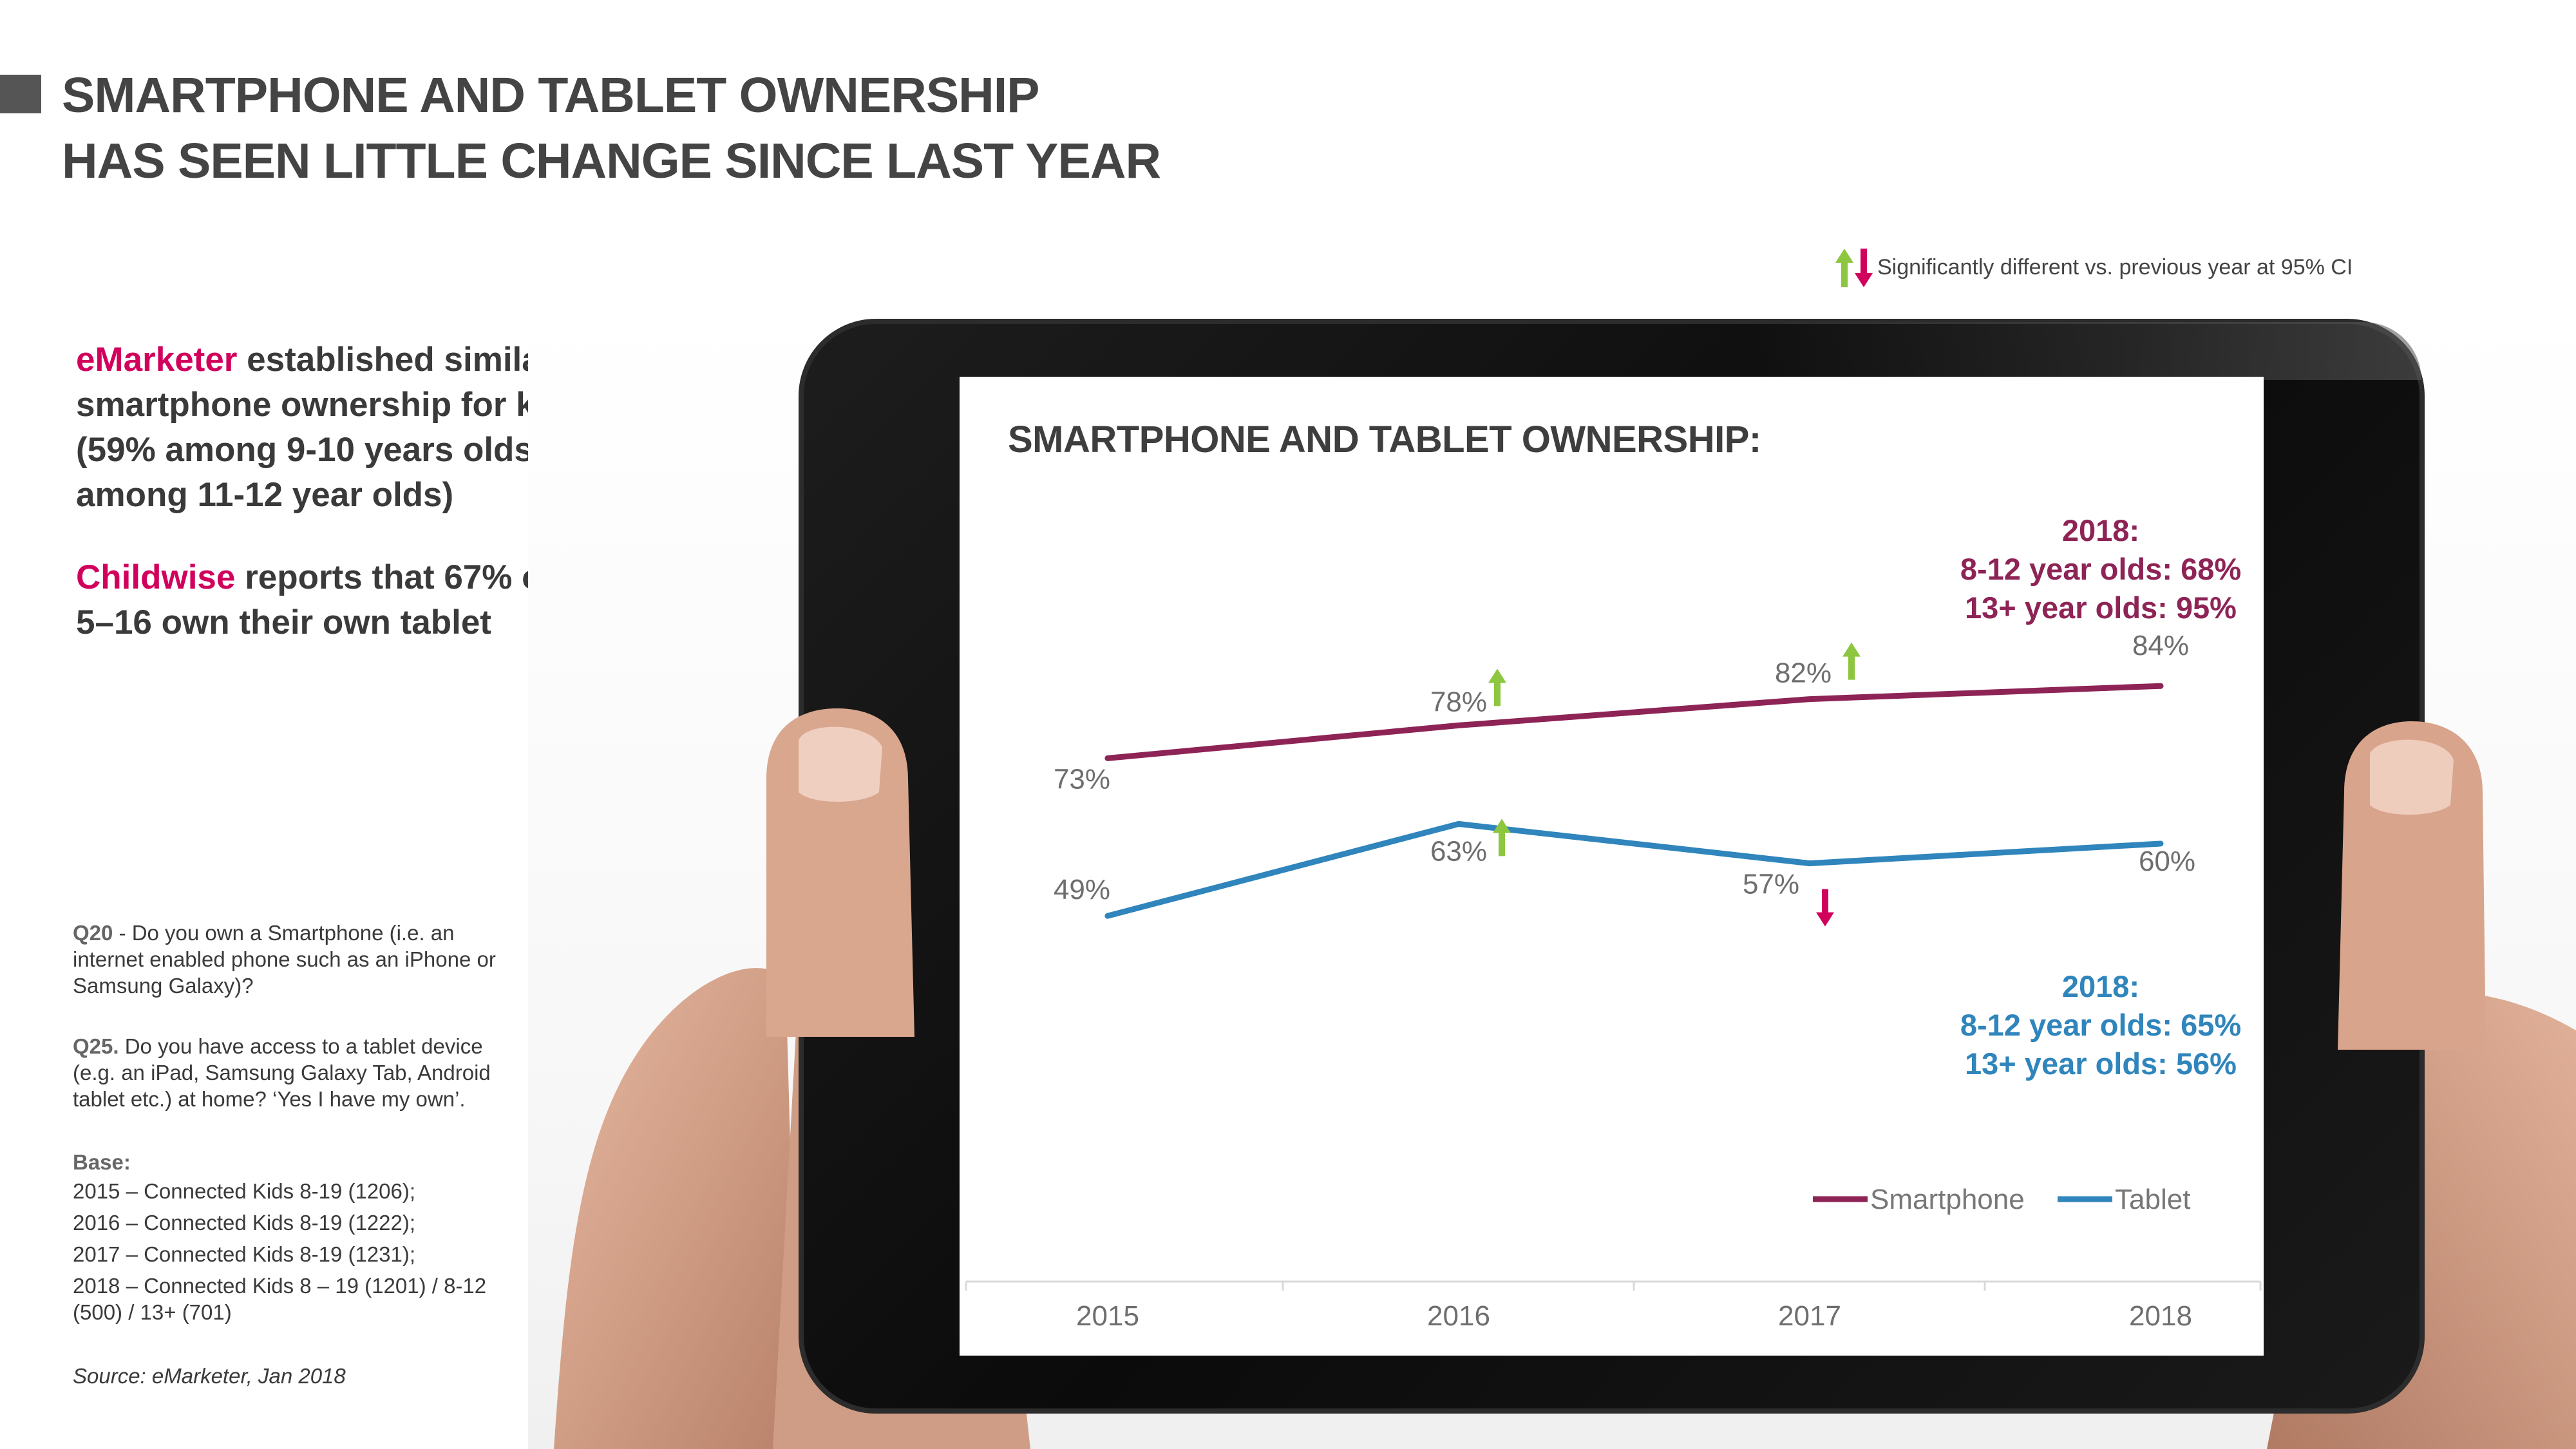  I want to click on x-tick-label-2015: 2015, so click(1107, 1316).